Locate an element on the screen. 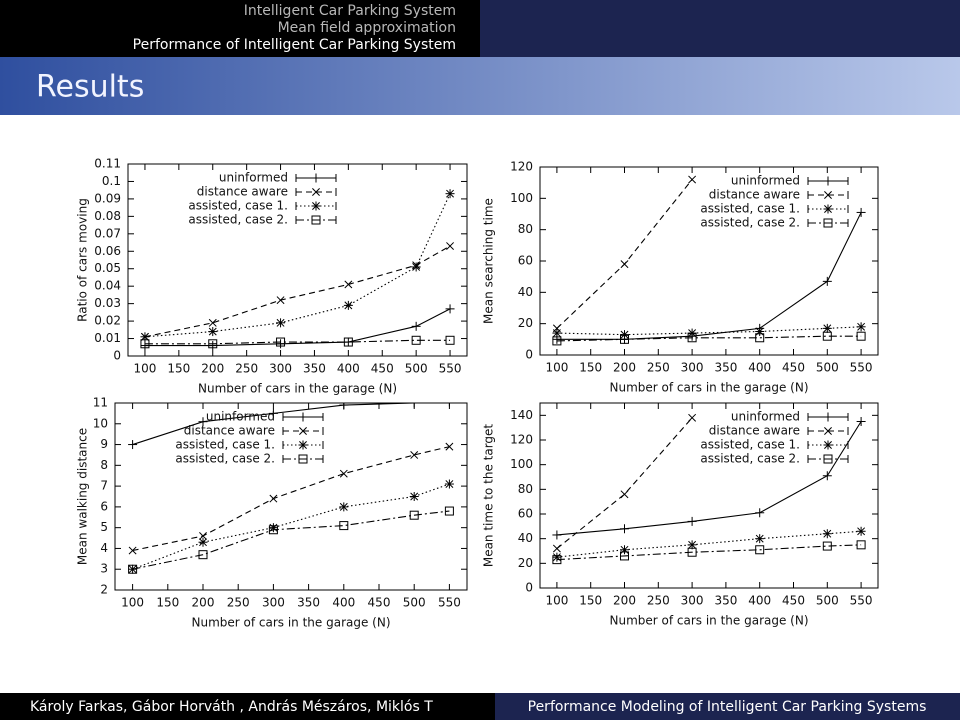 The image size is (960, 724). y-tick-label: 0.07 is located at coordinates (107, 233).